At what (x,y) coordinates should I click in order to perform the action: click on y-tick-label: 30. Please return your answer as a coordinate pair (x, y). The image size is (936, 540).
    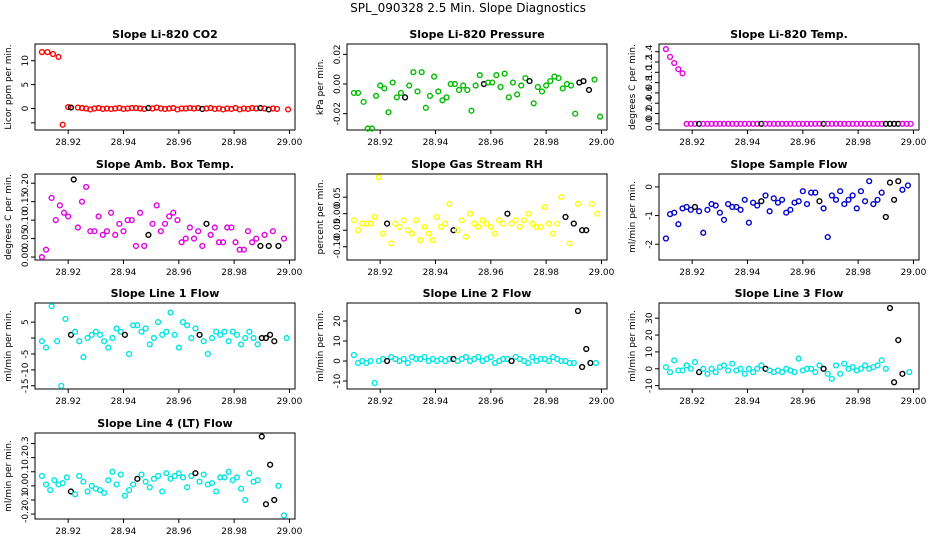
    Looking at the image, I should click on (650, 318).